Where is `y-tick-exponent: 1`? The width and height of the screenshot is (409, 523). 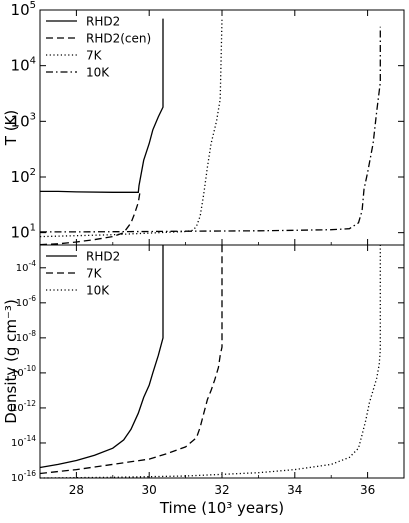 y-tick-exponent: 1 is located at coordinates (33, 228).